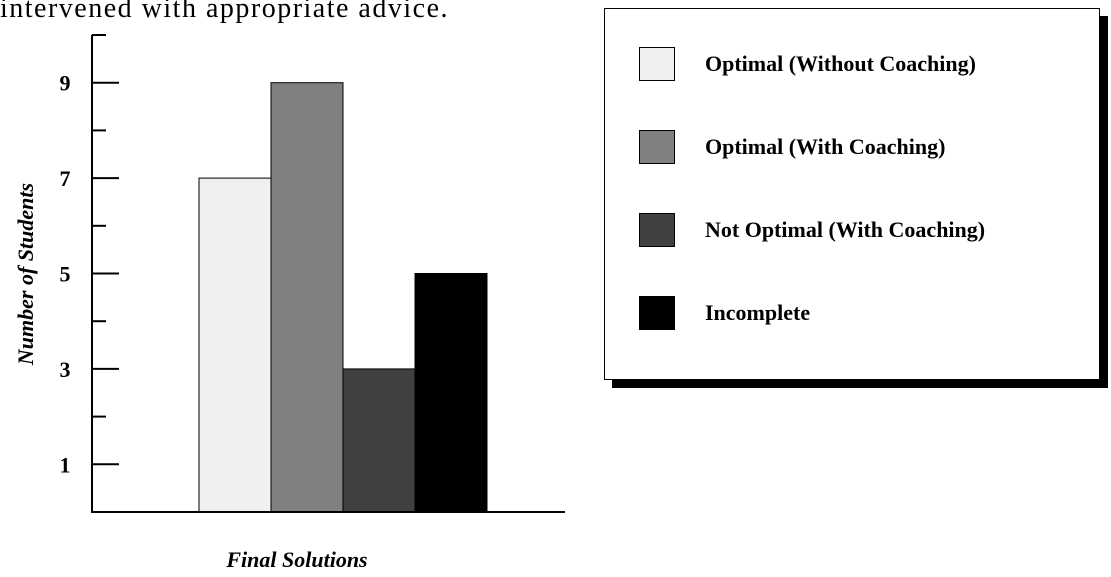 The height and width of the screenshot is (577, 1111). I want to click on legend-entry: Optimal (With Coaching), so click(792, 147).